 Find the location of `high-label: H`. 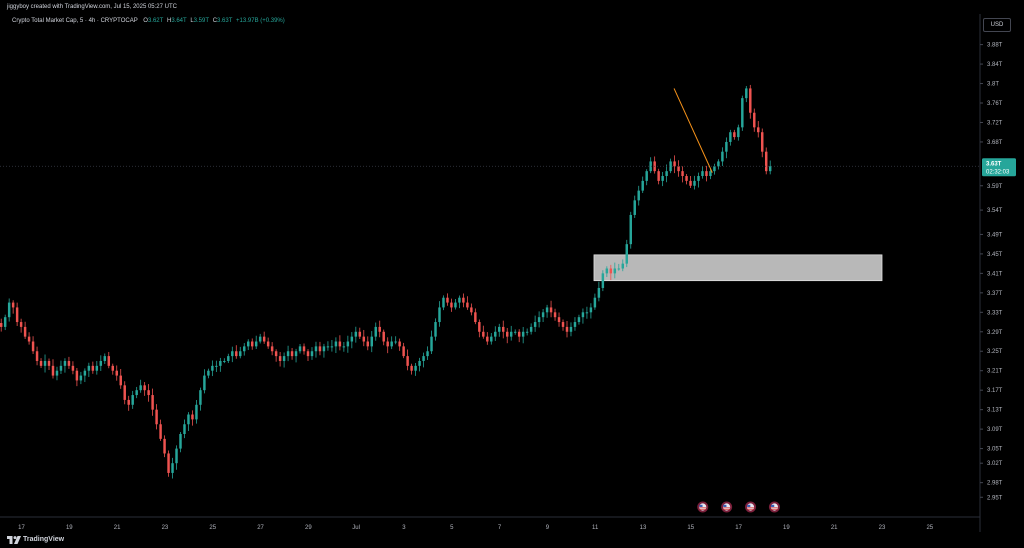

high-label: H is located at coordinates (169, 21).